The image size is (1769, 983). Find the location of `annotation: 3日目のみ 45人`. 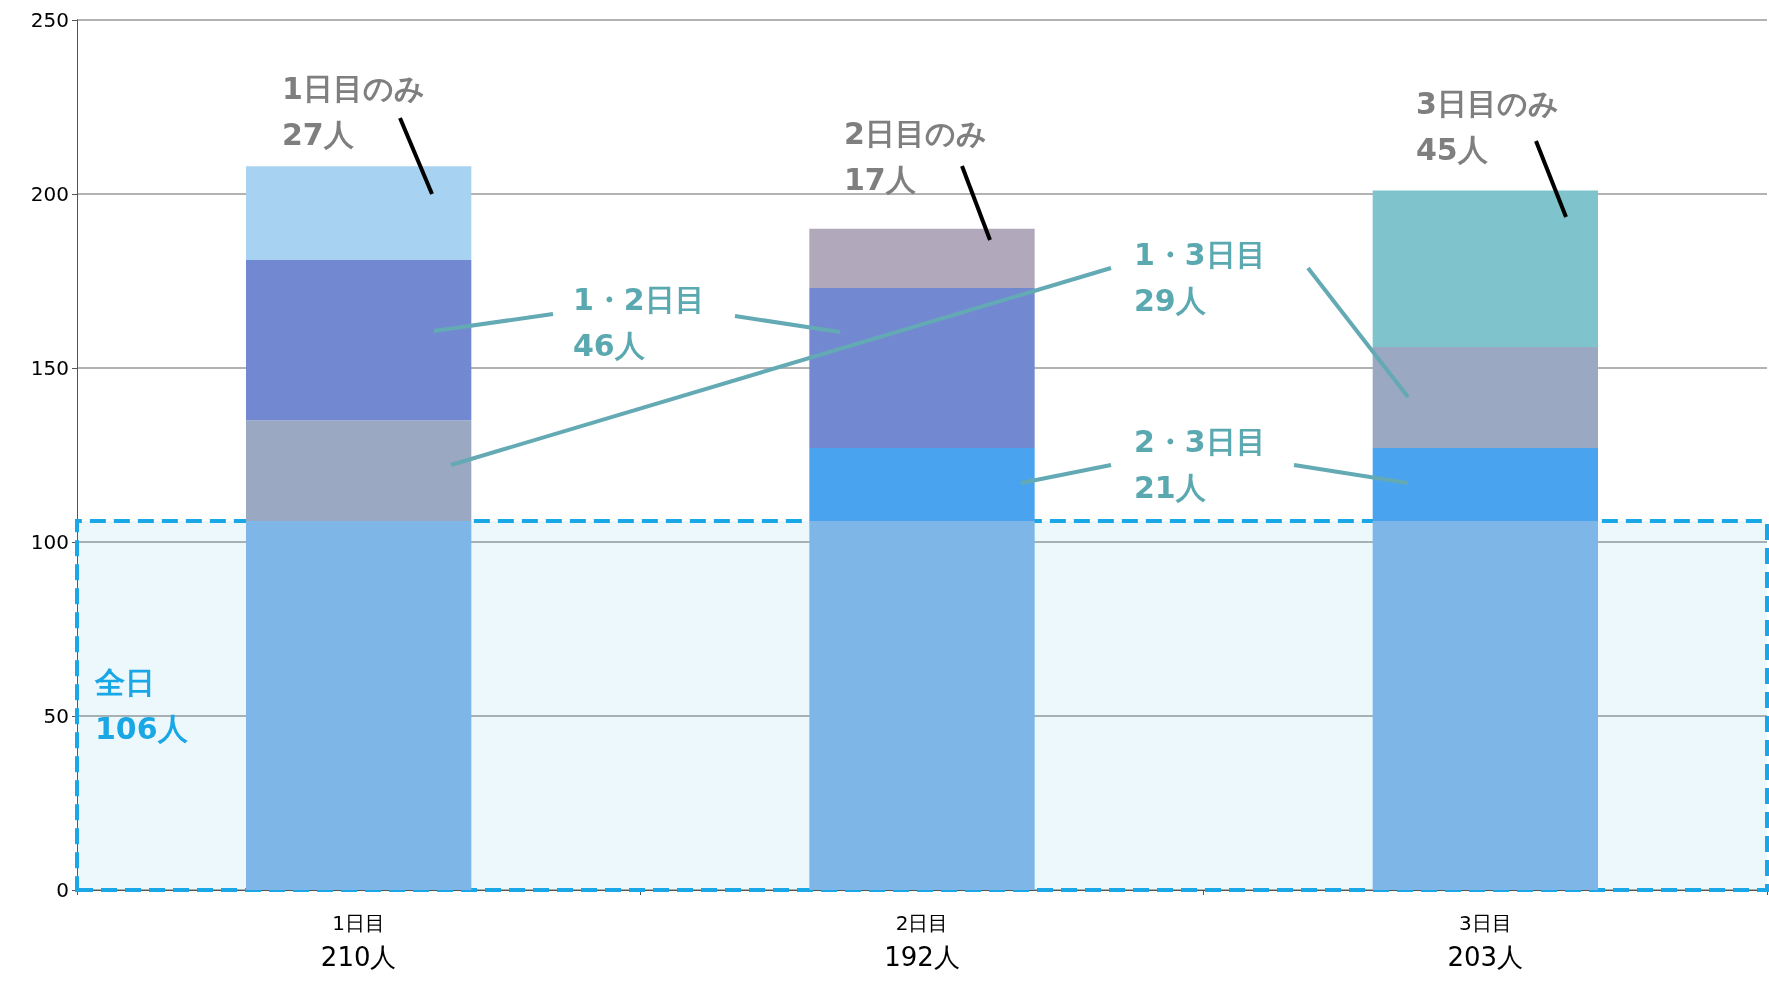

annotation: 3日目のみ 45人 is located at coordinates (1487, 126).